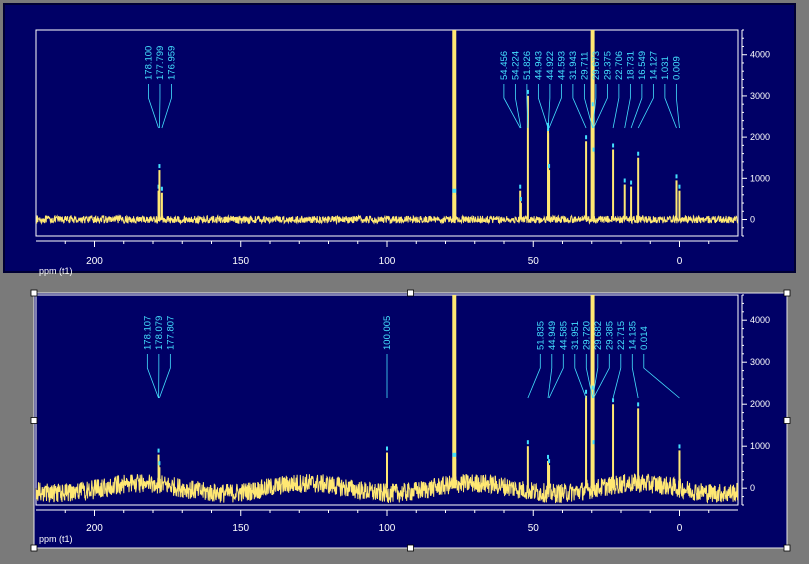 This screenshot has height=564, width=809. I want to click on peak-label: 177.799, so click(160, 63).